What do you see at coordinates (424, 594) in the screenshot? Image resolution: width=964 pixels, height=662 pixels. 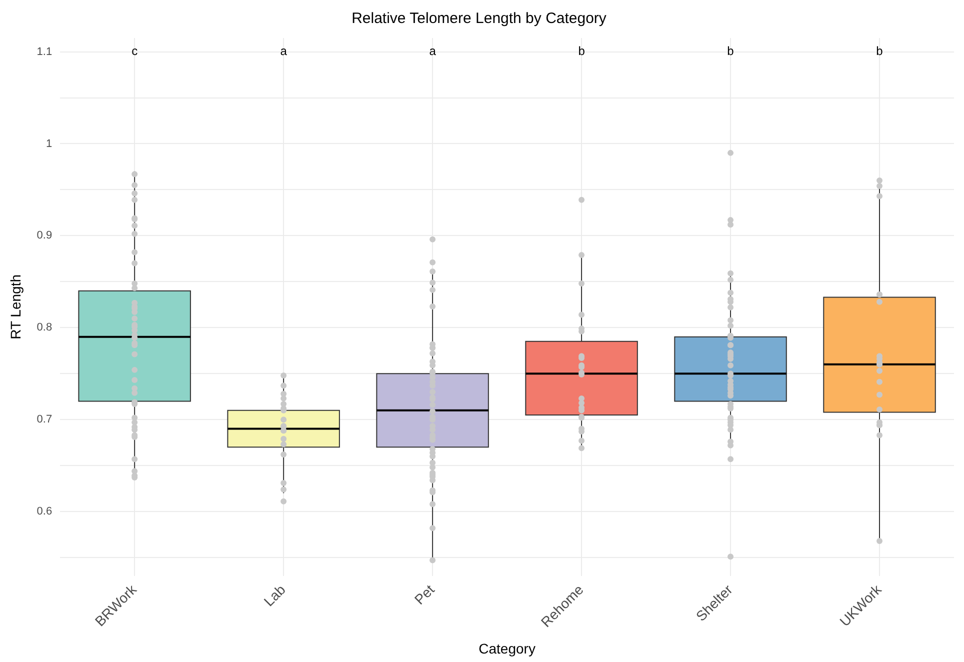 I see `x-tick-label: Pet` at bounding box center [424, 594].